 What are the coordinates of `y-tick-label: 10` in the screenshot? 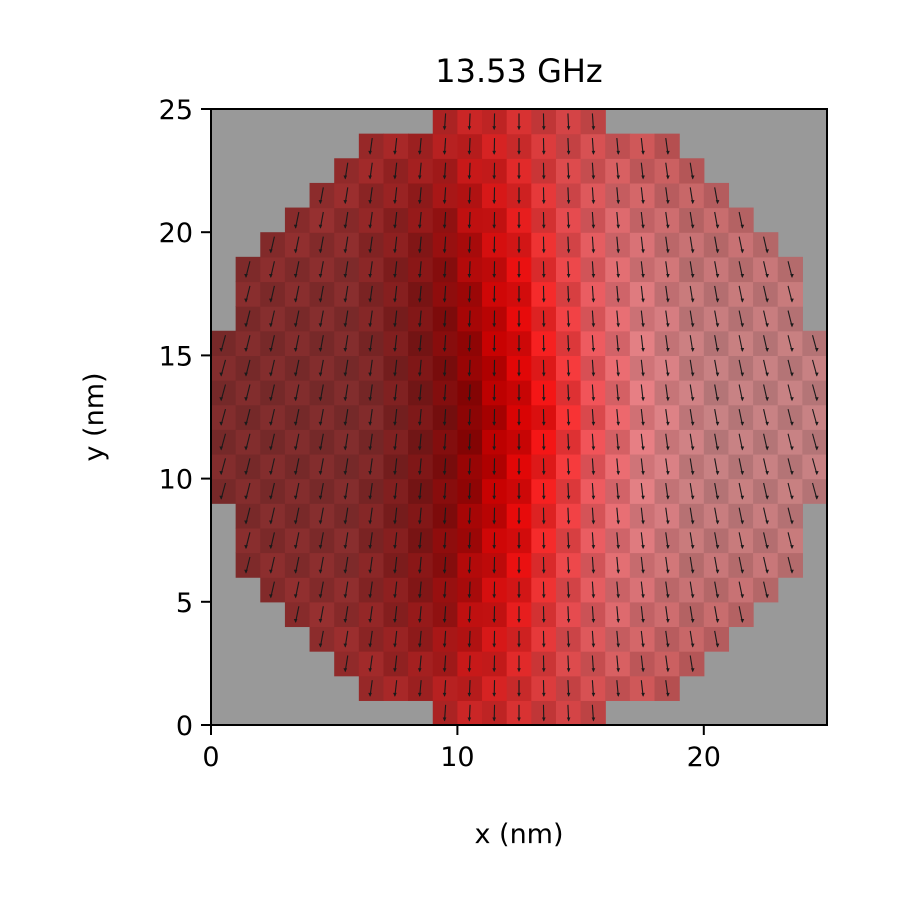 It's located at (176, 480).